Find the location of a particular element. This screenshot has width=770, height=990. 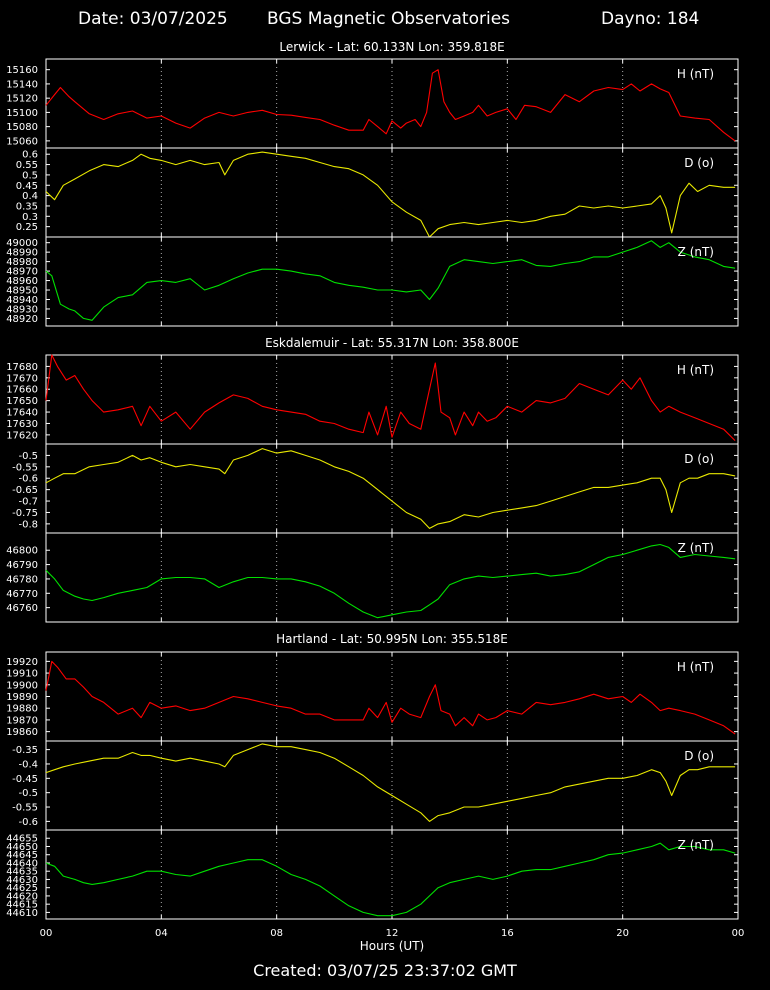

y-tick-label: -0.8 is located at coordinates (28, 524).